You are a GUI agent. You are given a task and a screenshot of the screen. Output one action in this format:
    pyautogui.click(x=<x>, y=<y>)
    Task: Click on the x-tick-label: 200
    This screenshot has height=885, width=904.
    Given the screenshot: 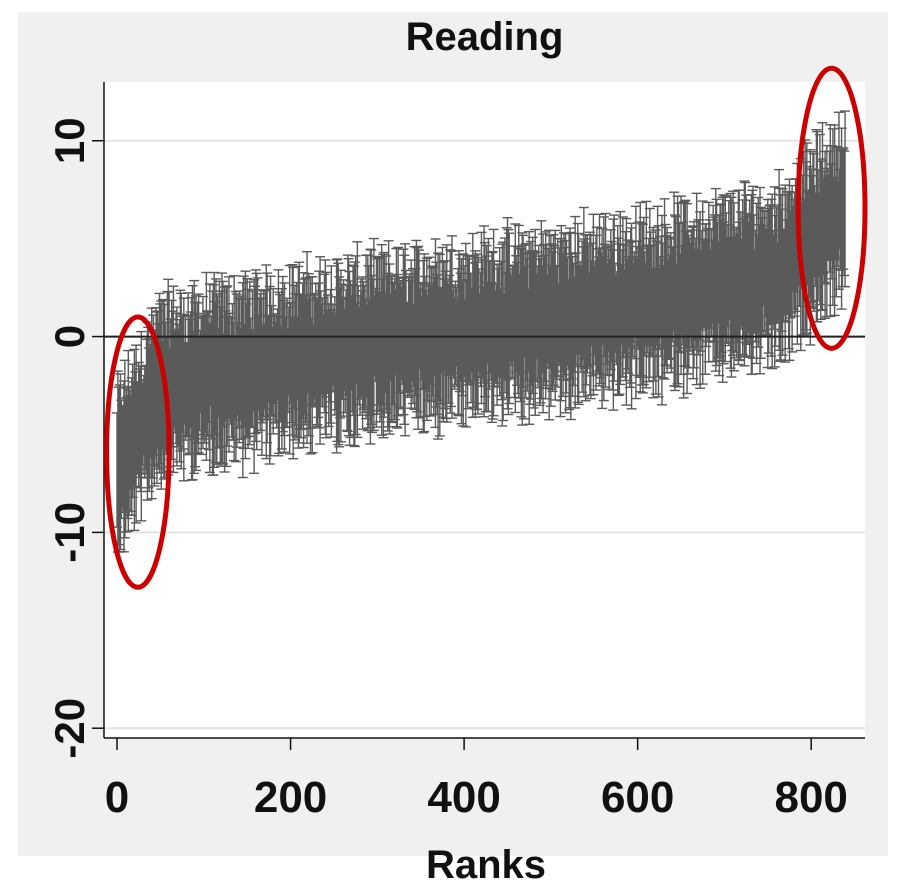 What is the action you would take?
    pyautogui.click(x=290, y=797)
    